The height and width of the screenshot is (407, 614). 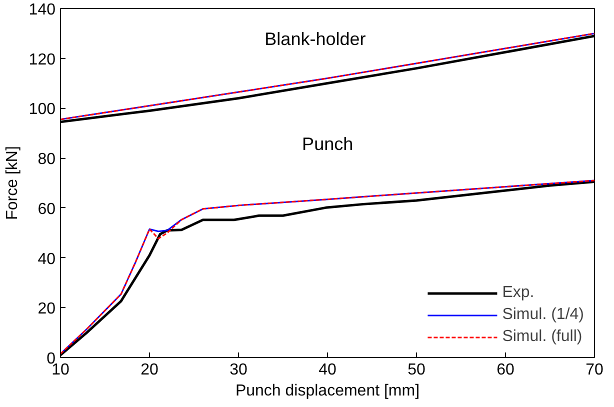 I want to click on x-tick-label: 30, so click(x=239, y=370).